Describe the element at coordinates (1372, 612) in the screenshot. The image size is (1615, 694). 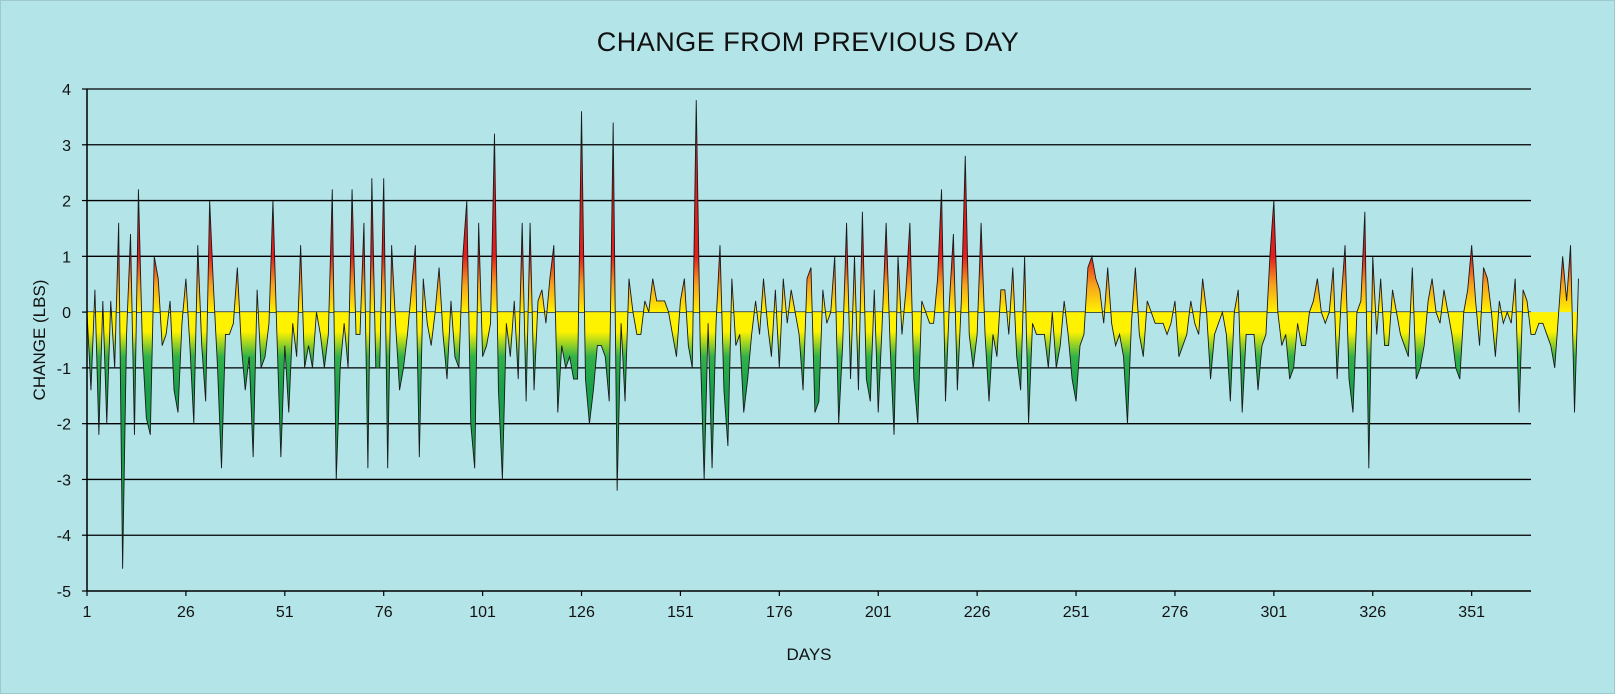
I see `x-tick-label: 326` at that location.